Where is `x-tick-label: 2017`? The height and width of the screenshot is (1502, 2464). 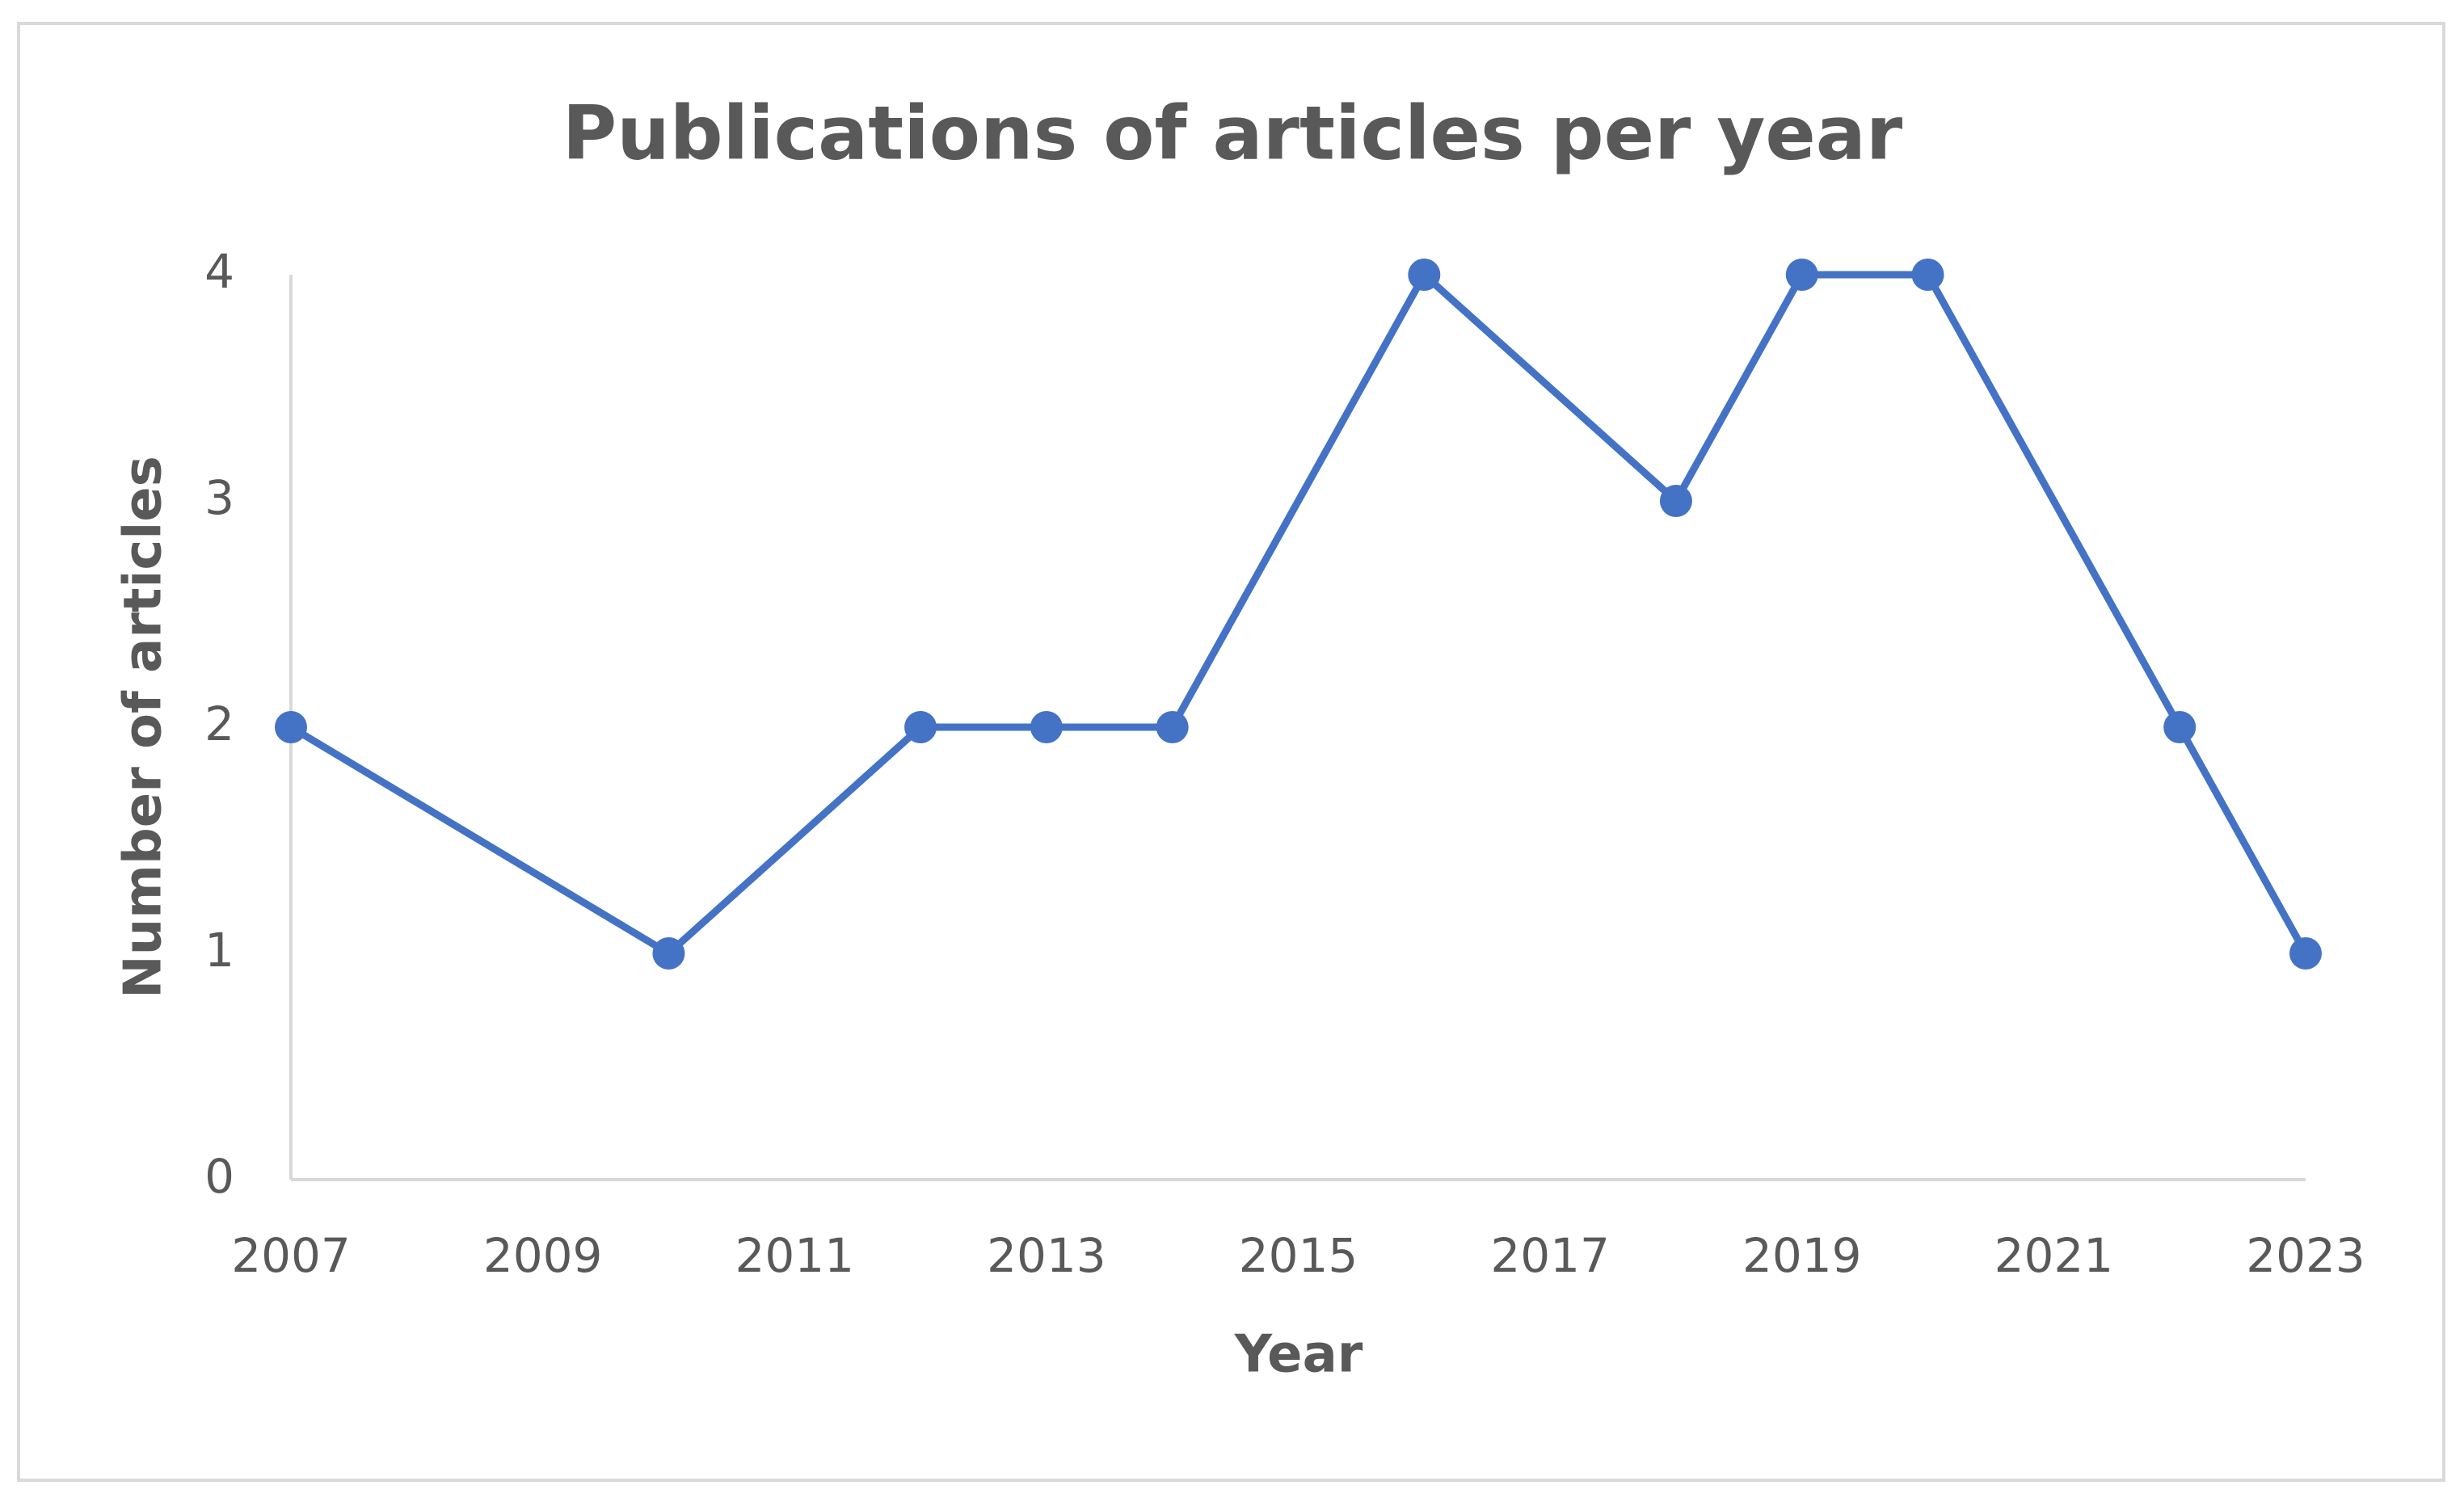
x-tick-label: 2017 is located at coordinates (1550, 1255).